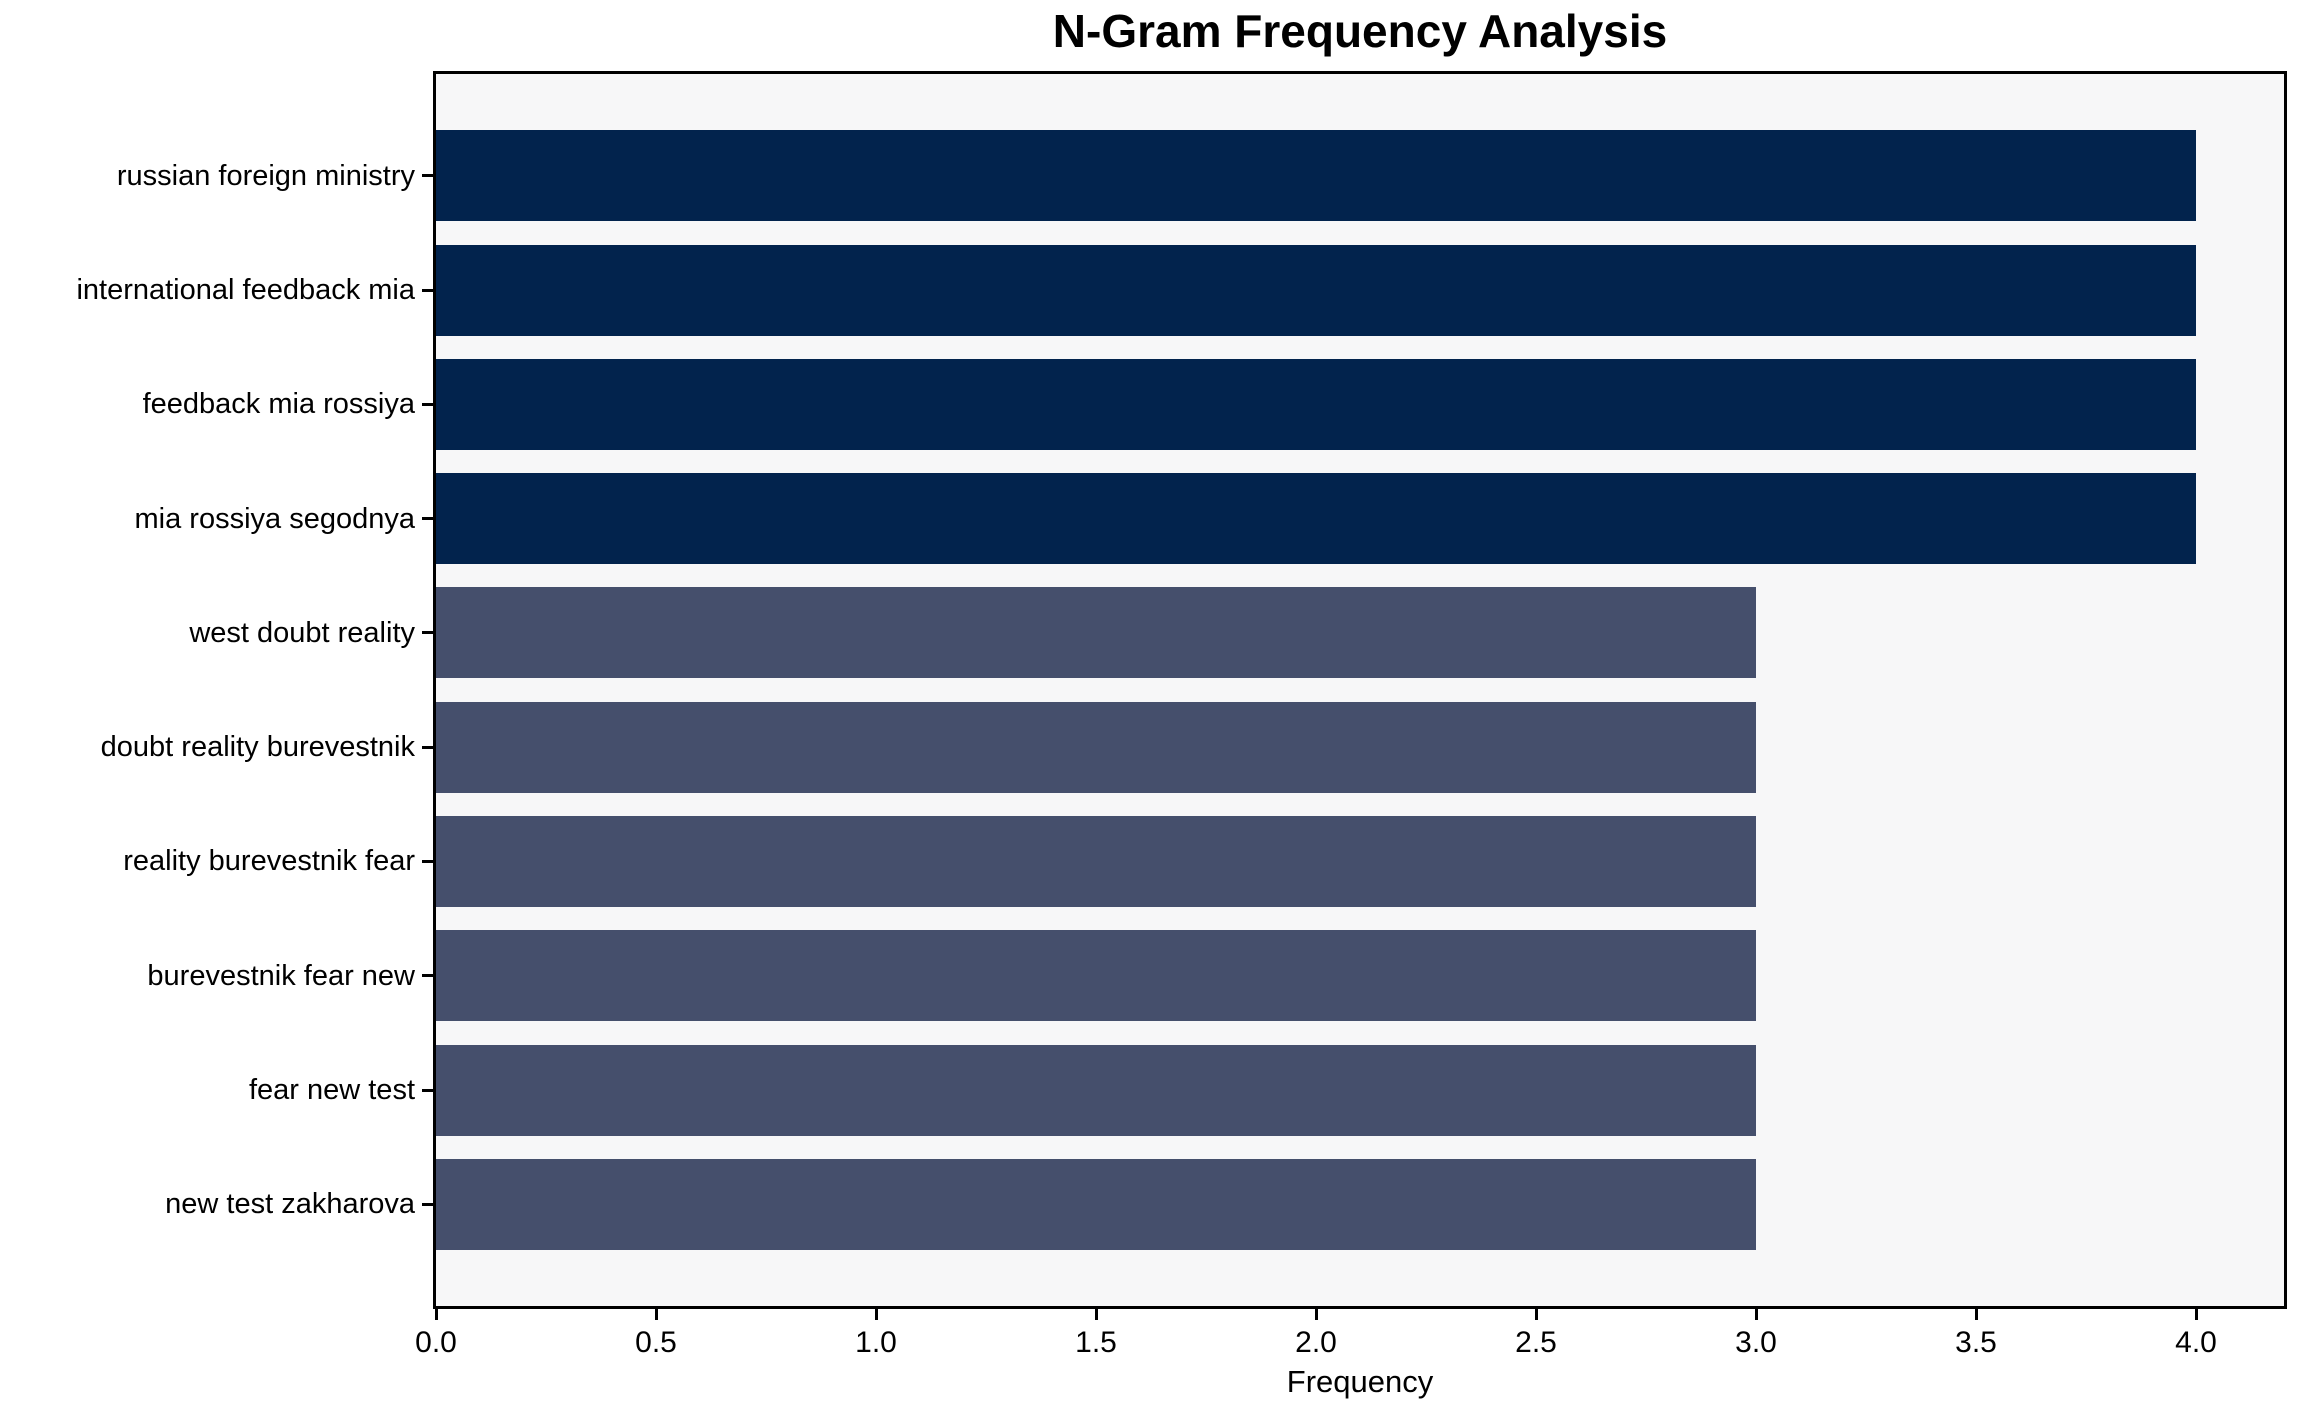  Describe the element at coordinates (278, 404) in the screenshot. I see `y-tick-label: feedback mia rossiya` at that location.